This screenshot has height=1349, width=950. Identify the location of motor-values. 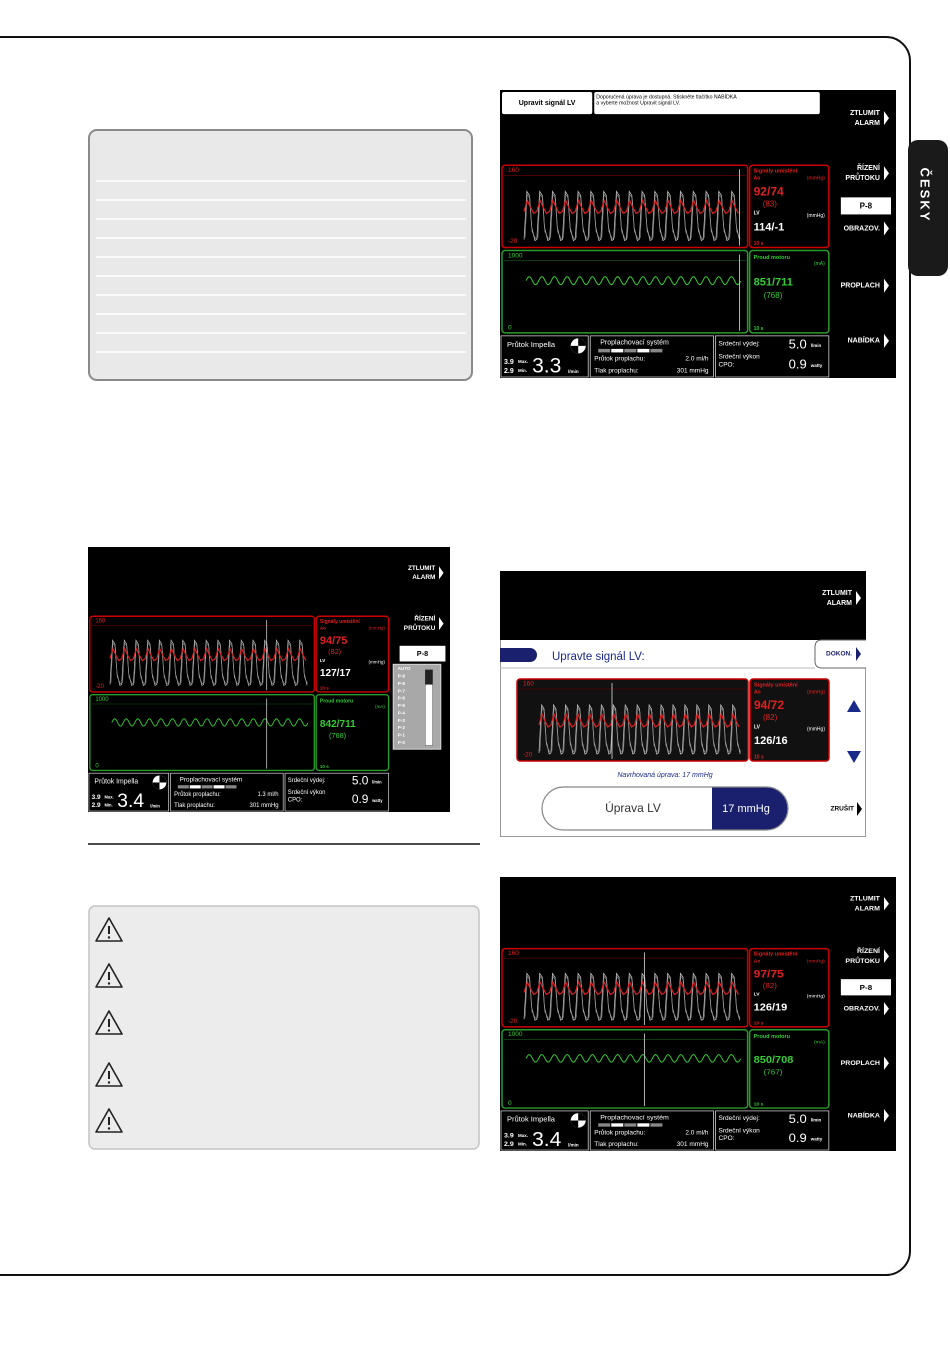
(789, 1069).